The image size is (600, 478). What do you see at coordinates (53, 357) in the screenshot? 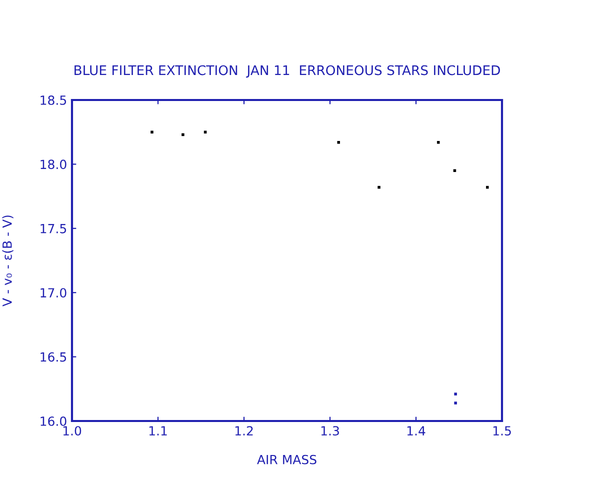
I see `y-tick-label: 16.5` at bounding box center [53, 357].